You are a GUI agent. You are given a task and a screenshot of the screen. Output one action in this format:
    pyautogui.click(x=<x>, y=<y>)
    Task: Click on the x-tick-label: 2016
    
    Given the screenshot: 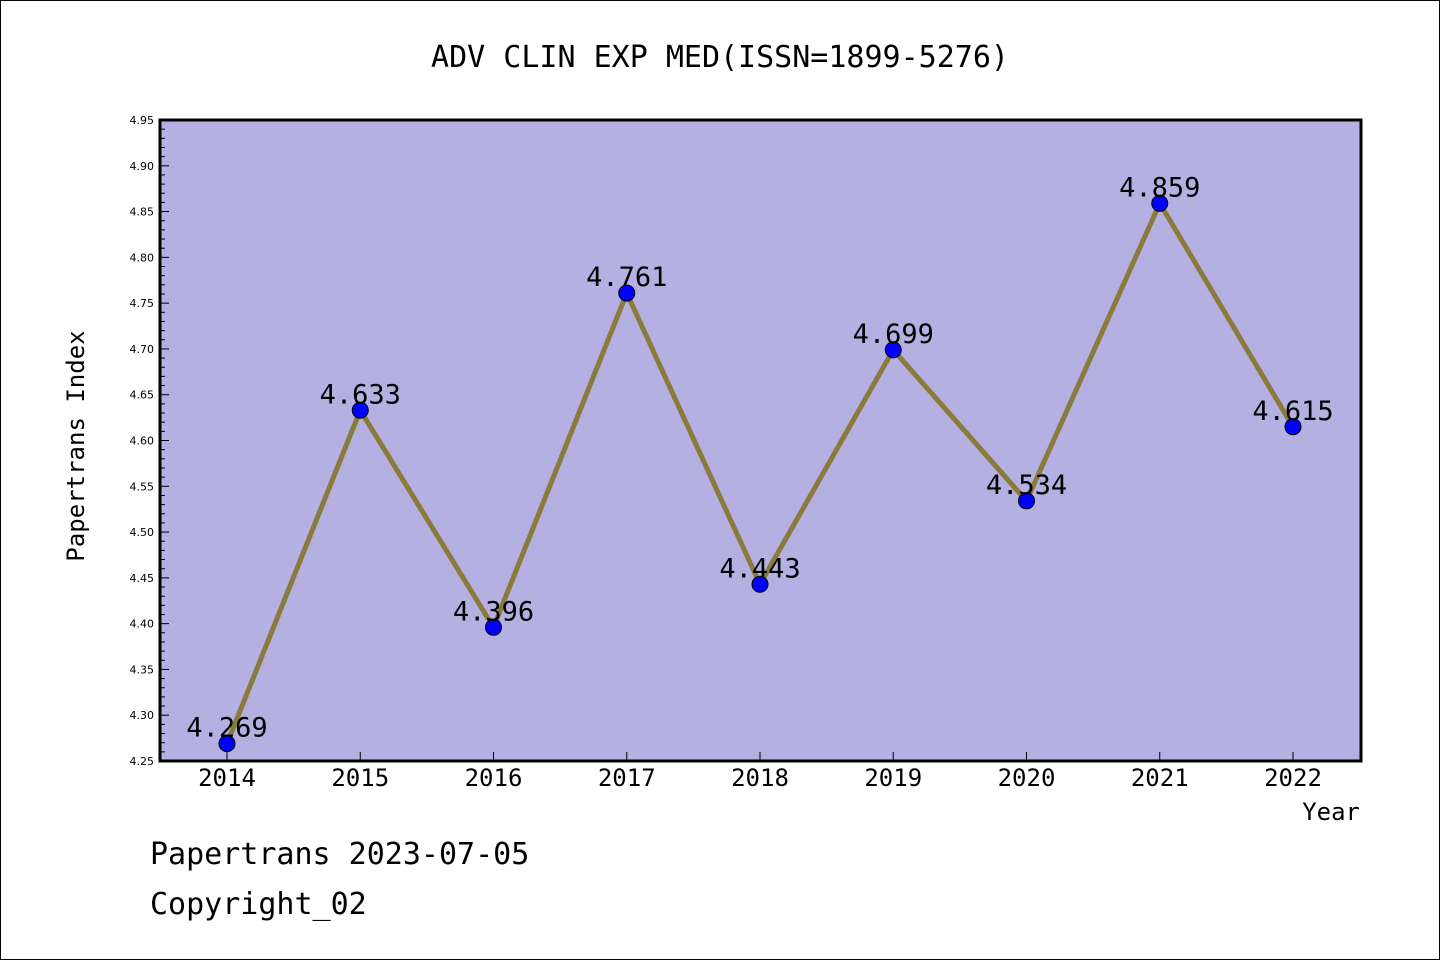 What is the action you would take?
    pyautogui.click(x=494, y=778)
    